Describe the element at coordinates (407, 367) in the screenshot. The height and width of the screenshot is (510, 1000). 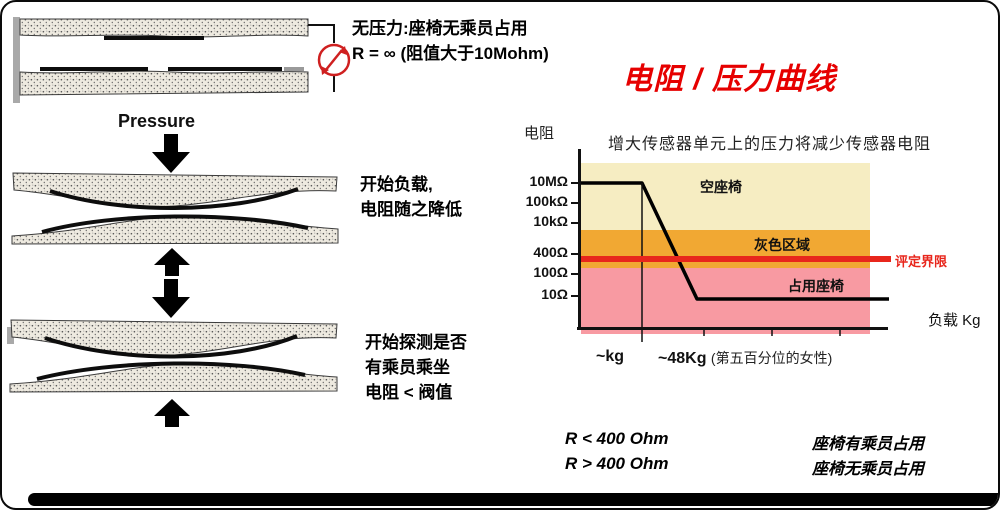
I see `state-line: 有乘员乘坐` at that location.